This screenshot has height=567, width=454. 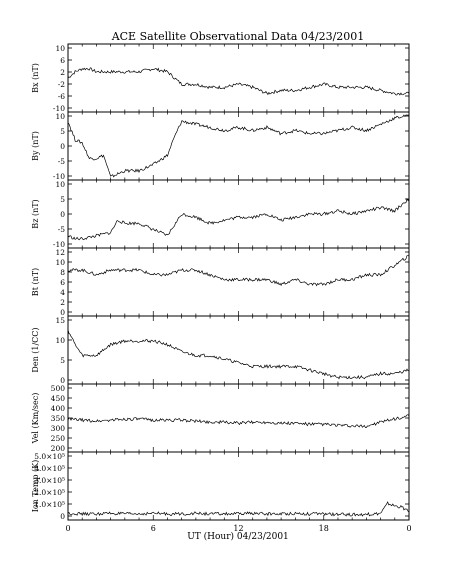 What do you see at coordinates (60, 252) in the screenshot?
I see `y-tick-label: 12` at bounding box center [60, 252].